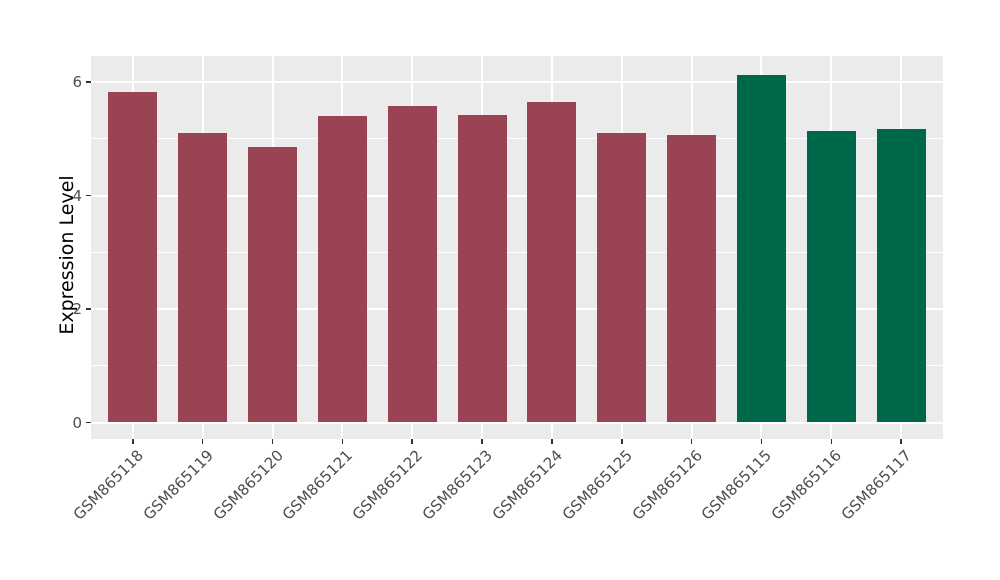 This screenshot has height=580, width=1000. I want to click on bar-GSM865123, so click(482, 268).